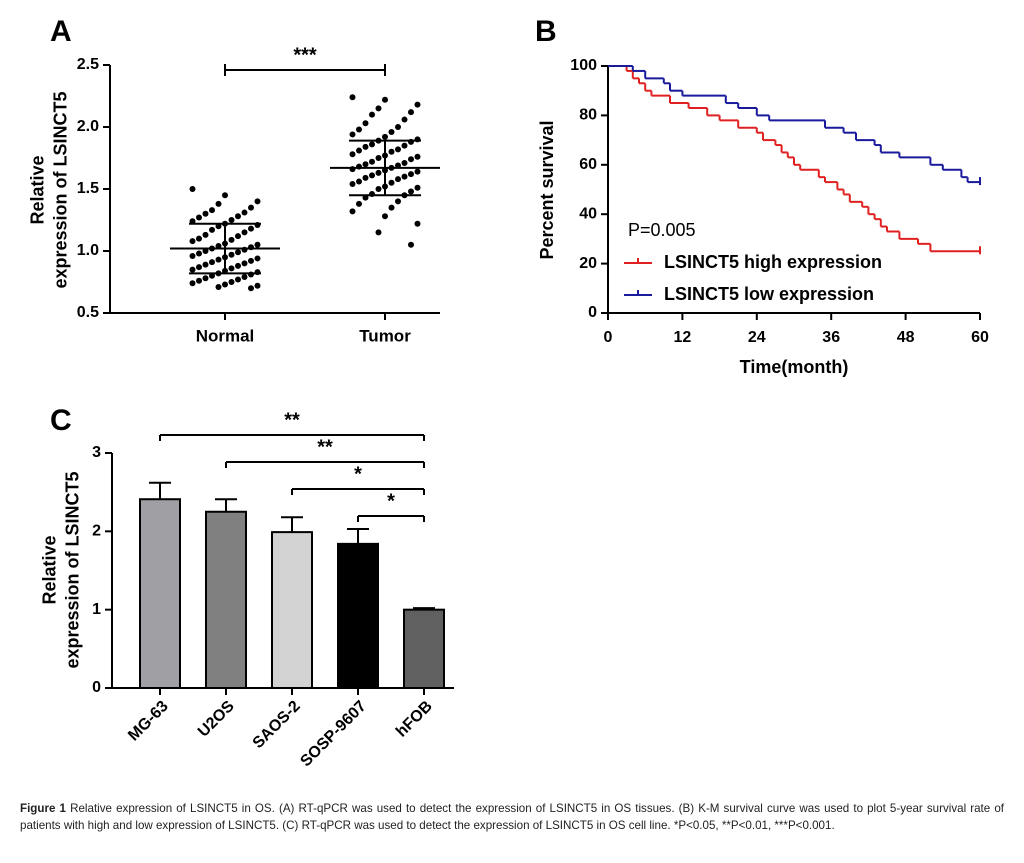  Describe the element at coordinates (61, 31) in the screenshot. I see `panel-label: A` at that location.